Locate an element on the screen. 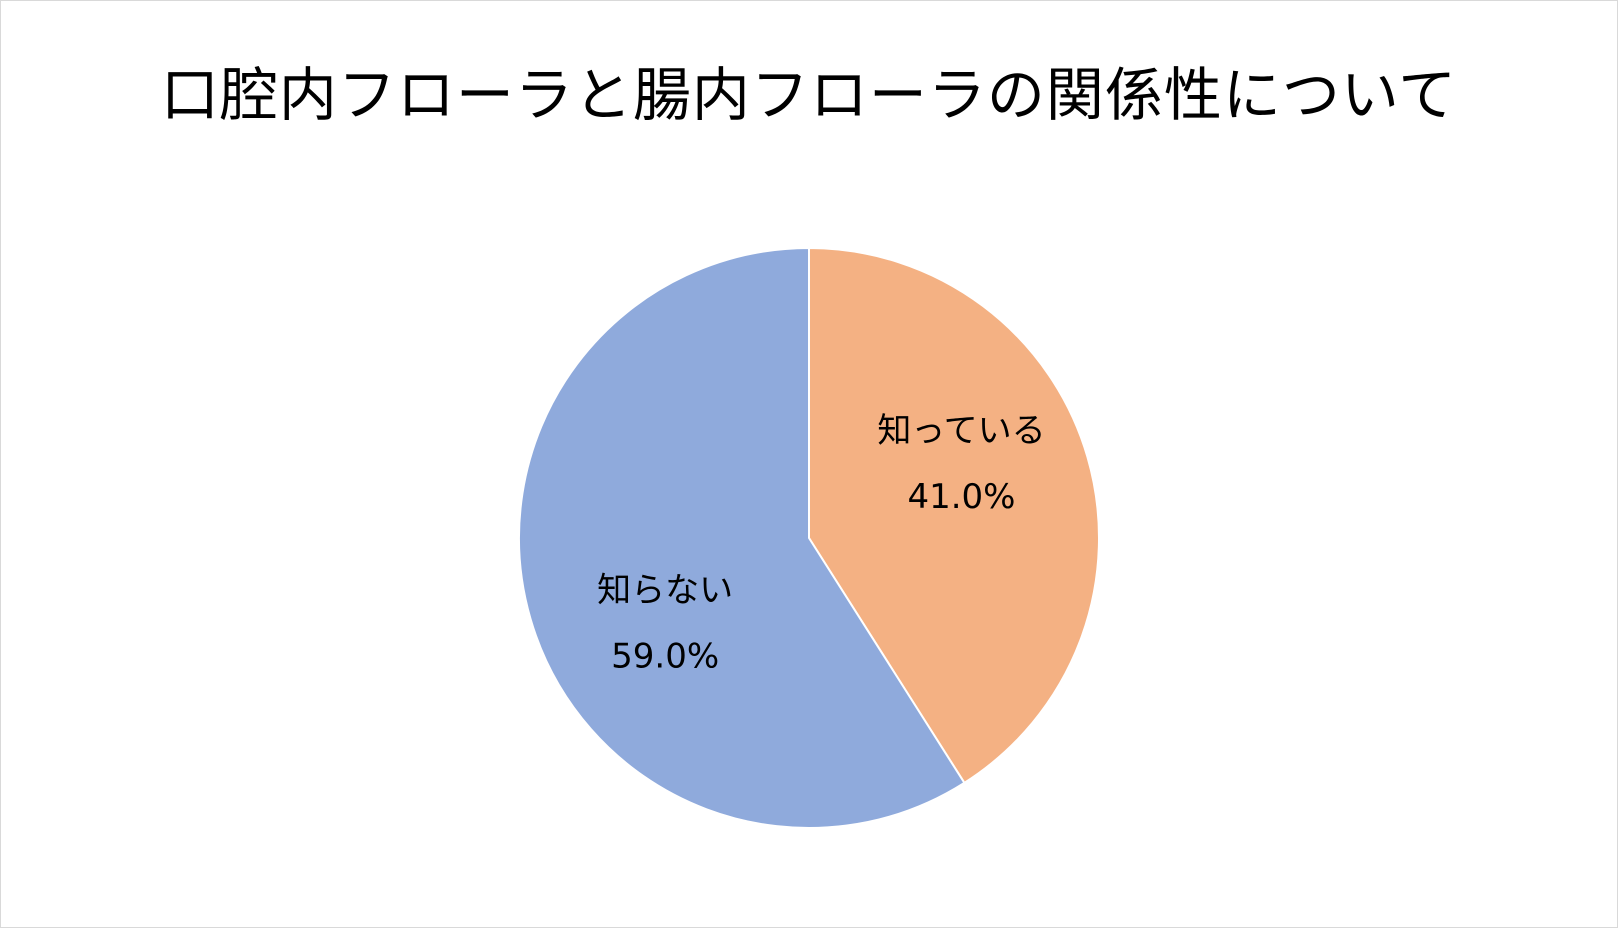 Image resolution: width=1618 pixels, height=928 pixels. slice-value-label: 41.0% is located at coordinates (961, 497).